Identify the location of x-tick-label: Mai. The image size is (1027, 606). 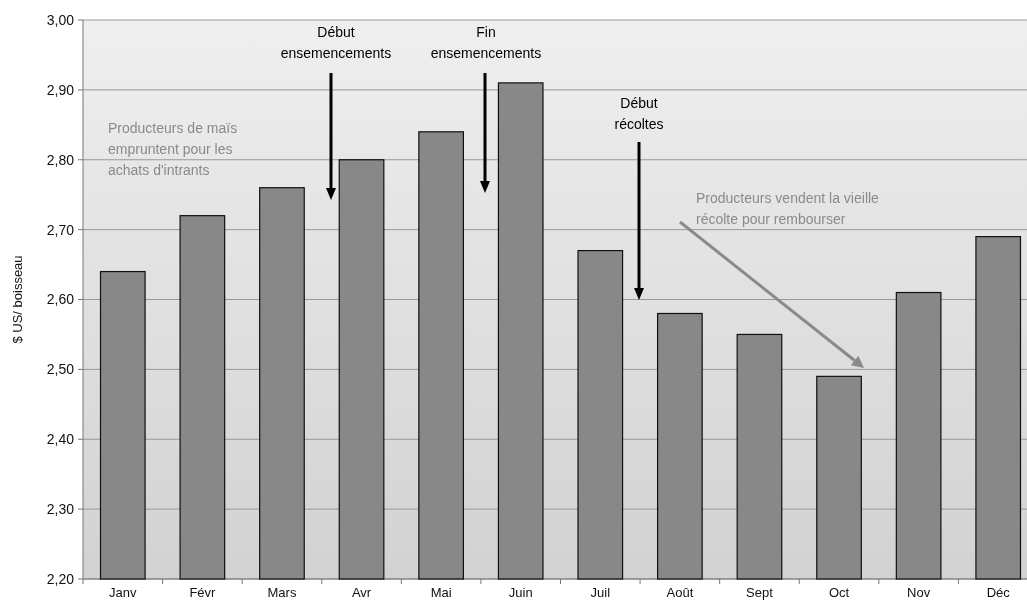
(441, 592).